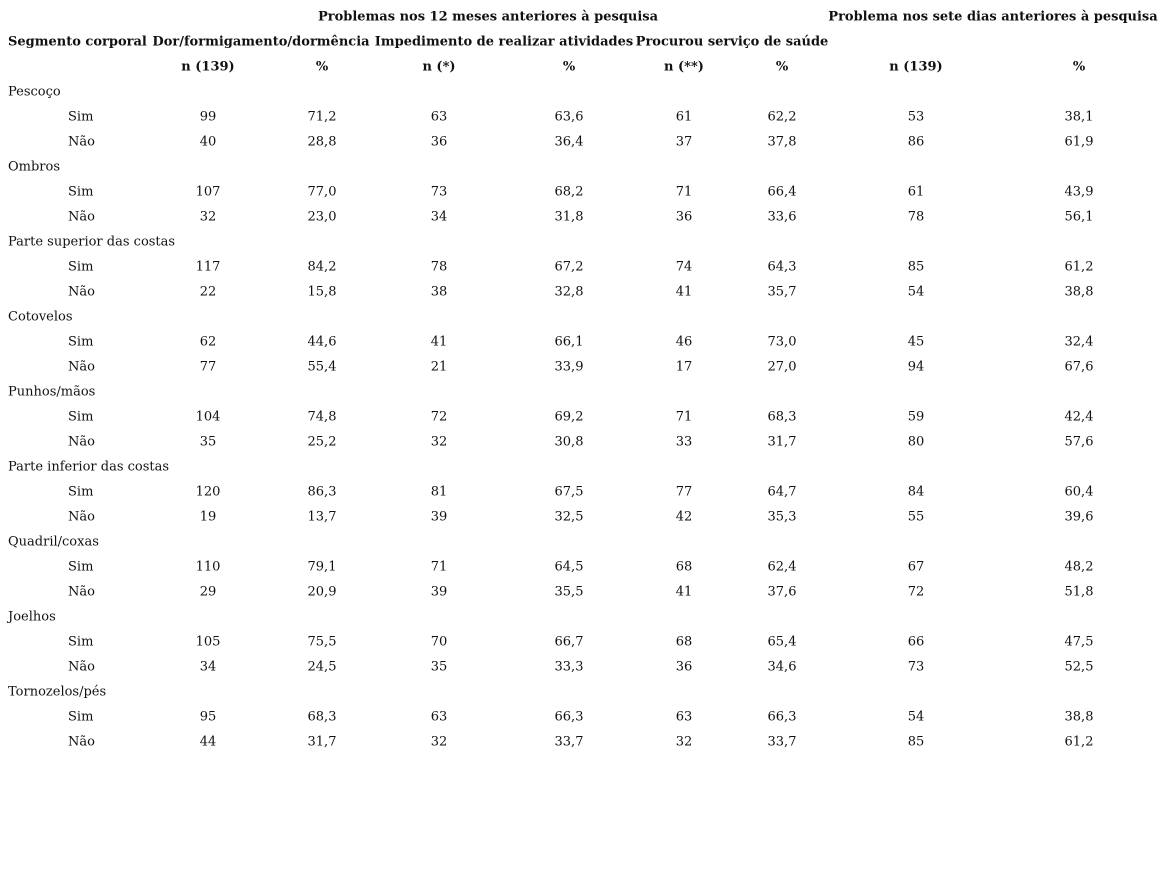 This screenshot has height=877, width=1160. What do you see at coordinates (208, 492) in the screenshot?
I see `cell: 120` at bounding box center [208, 492].